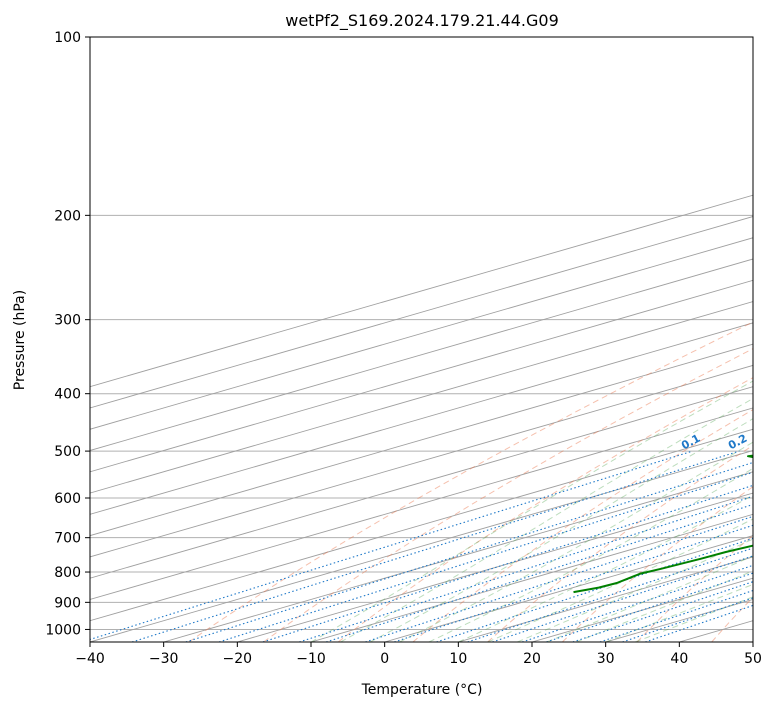 The image size is (775, 708). Describe the element at coordinates (311, 659) in the screenshot. I see `x-tick-label: −10` at that location.